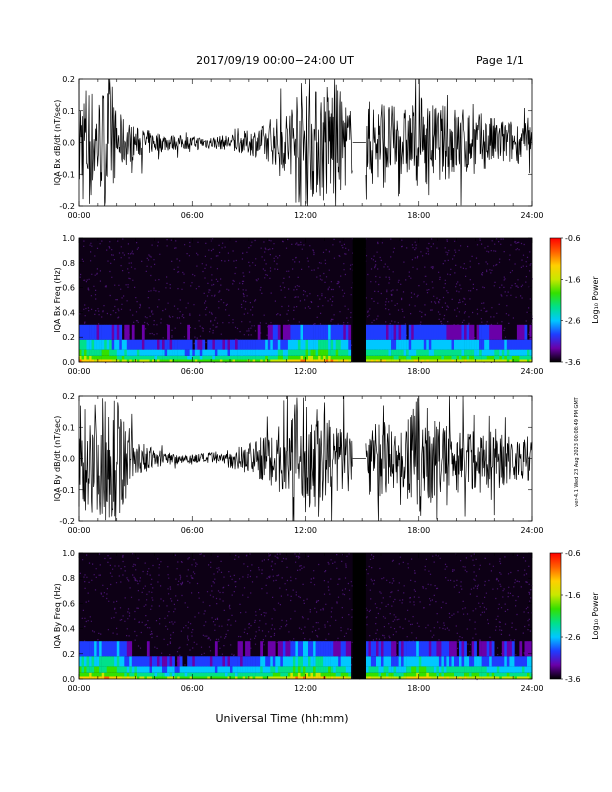  Describe the element at coordinates (531, 688) in the screenshot. I see `x-tick-label: 24:00` at that location.